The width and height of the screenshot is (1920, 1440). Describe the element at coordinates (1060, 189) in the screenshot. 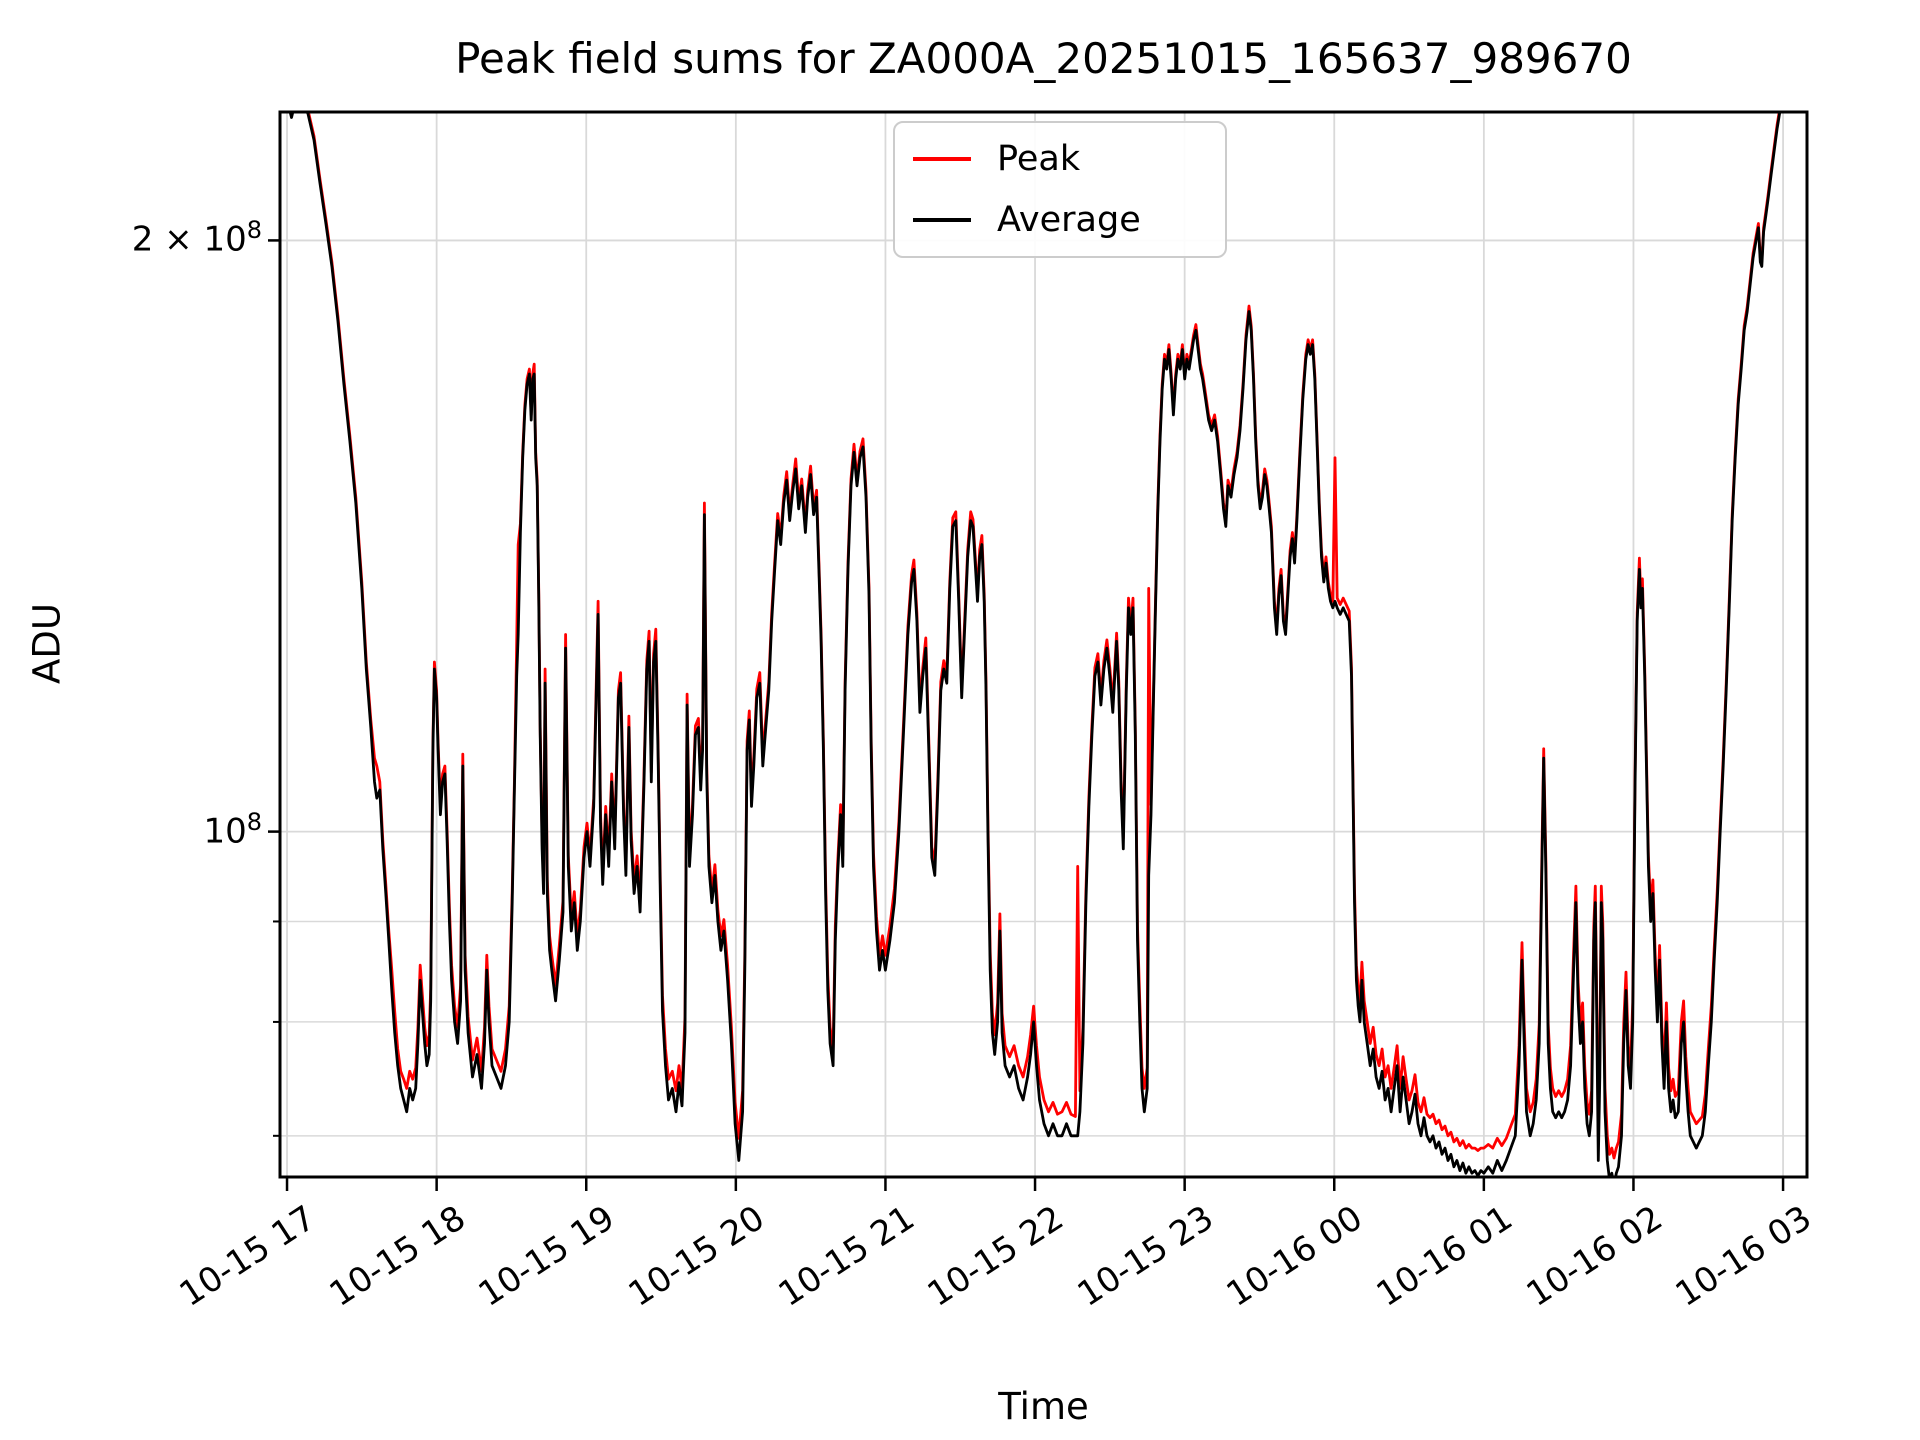

I see `legend: Peak Average` at that location.